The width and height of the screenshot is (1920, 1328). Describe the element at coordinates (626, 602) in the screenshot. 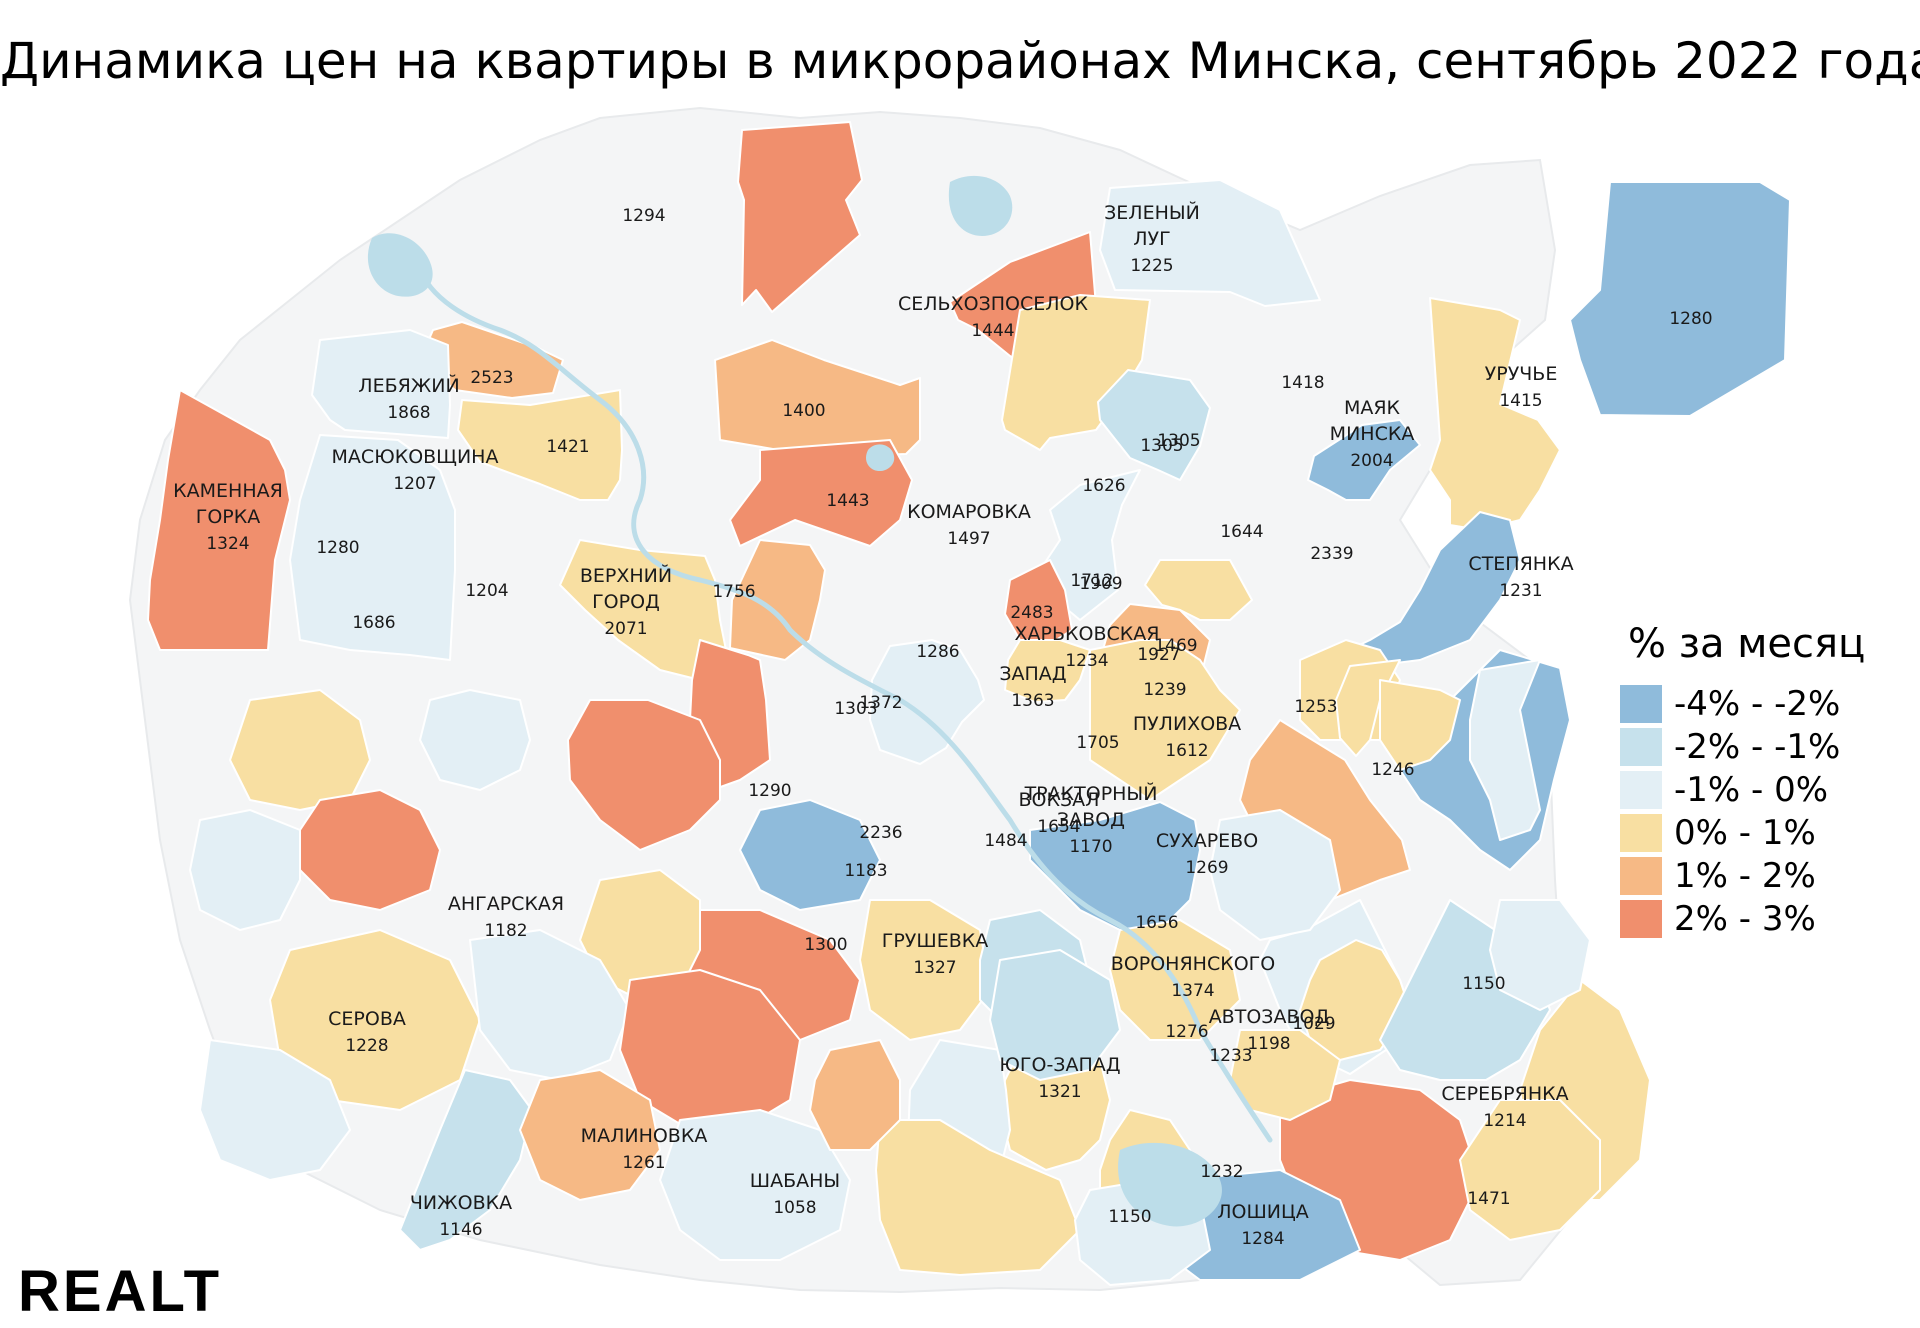

I see `district-name: ГОРОД` at that location.